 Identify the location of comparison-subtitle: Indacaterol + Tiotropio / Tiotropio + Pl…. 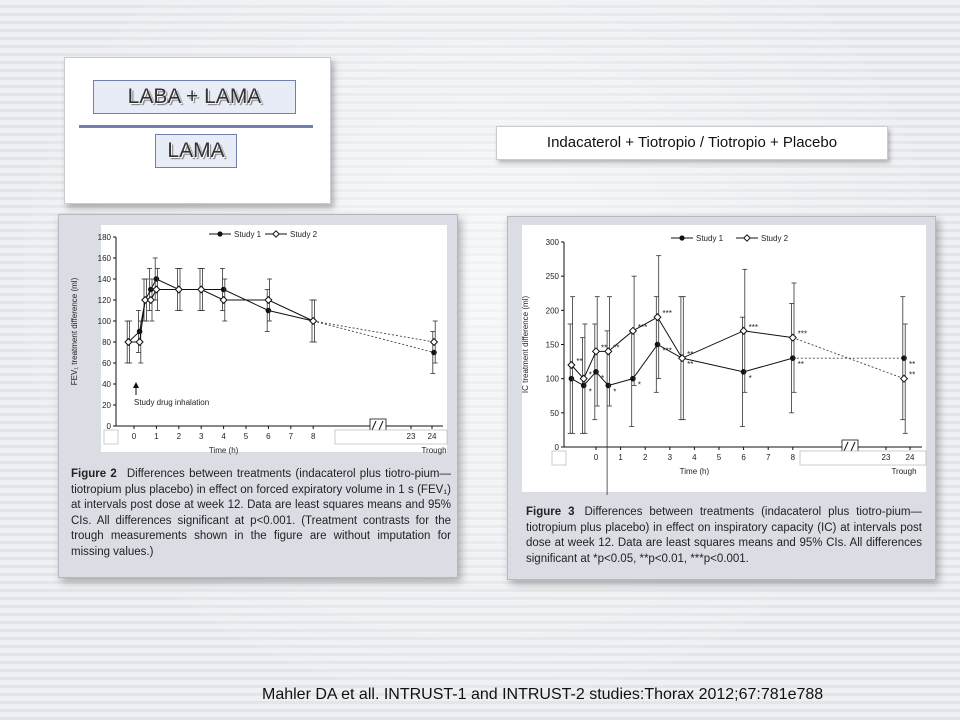
(692, 143).